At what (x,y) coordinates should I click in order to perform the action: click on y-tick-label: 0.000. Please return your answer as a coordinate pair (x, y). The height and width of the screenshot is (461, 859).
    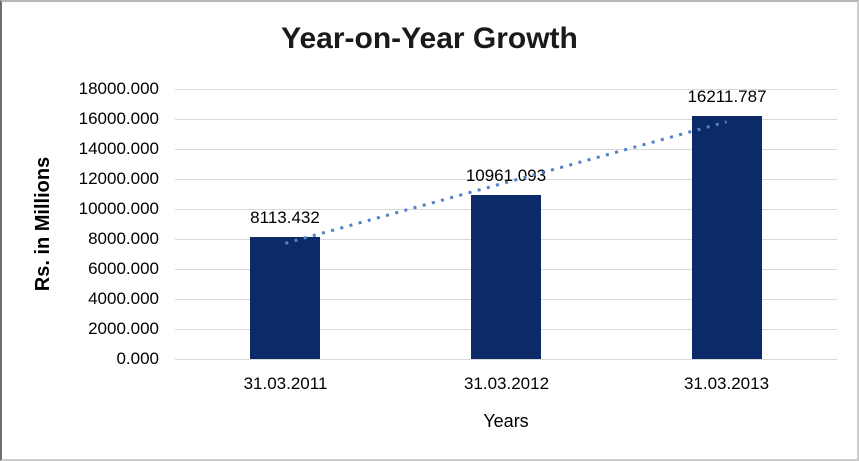
    Looking at the image, I should click on (137, 358).